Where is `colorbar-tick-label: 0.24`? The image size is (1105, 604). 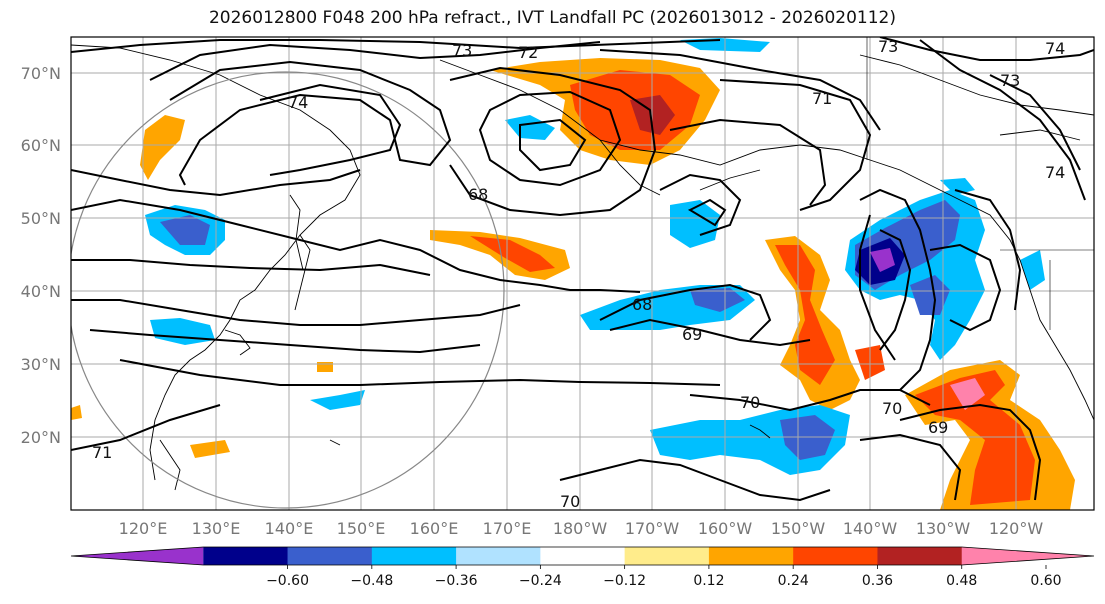
colorbar-tick-label: 0.24 is located at coordinates (793, 581).